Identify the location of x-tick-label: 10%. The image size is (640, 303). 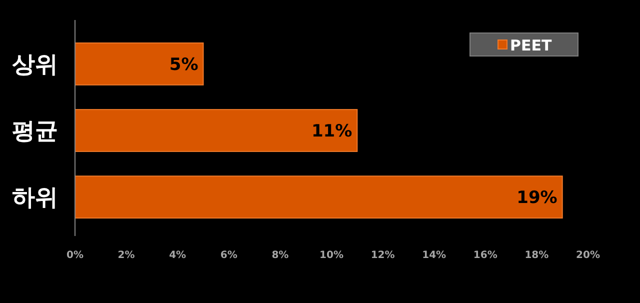
(332, 255).